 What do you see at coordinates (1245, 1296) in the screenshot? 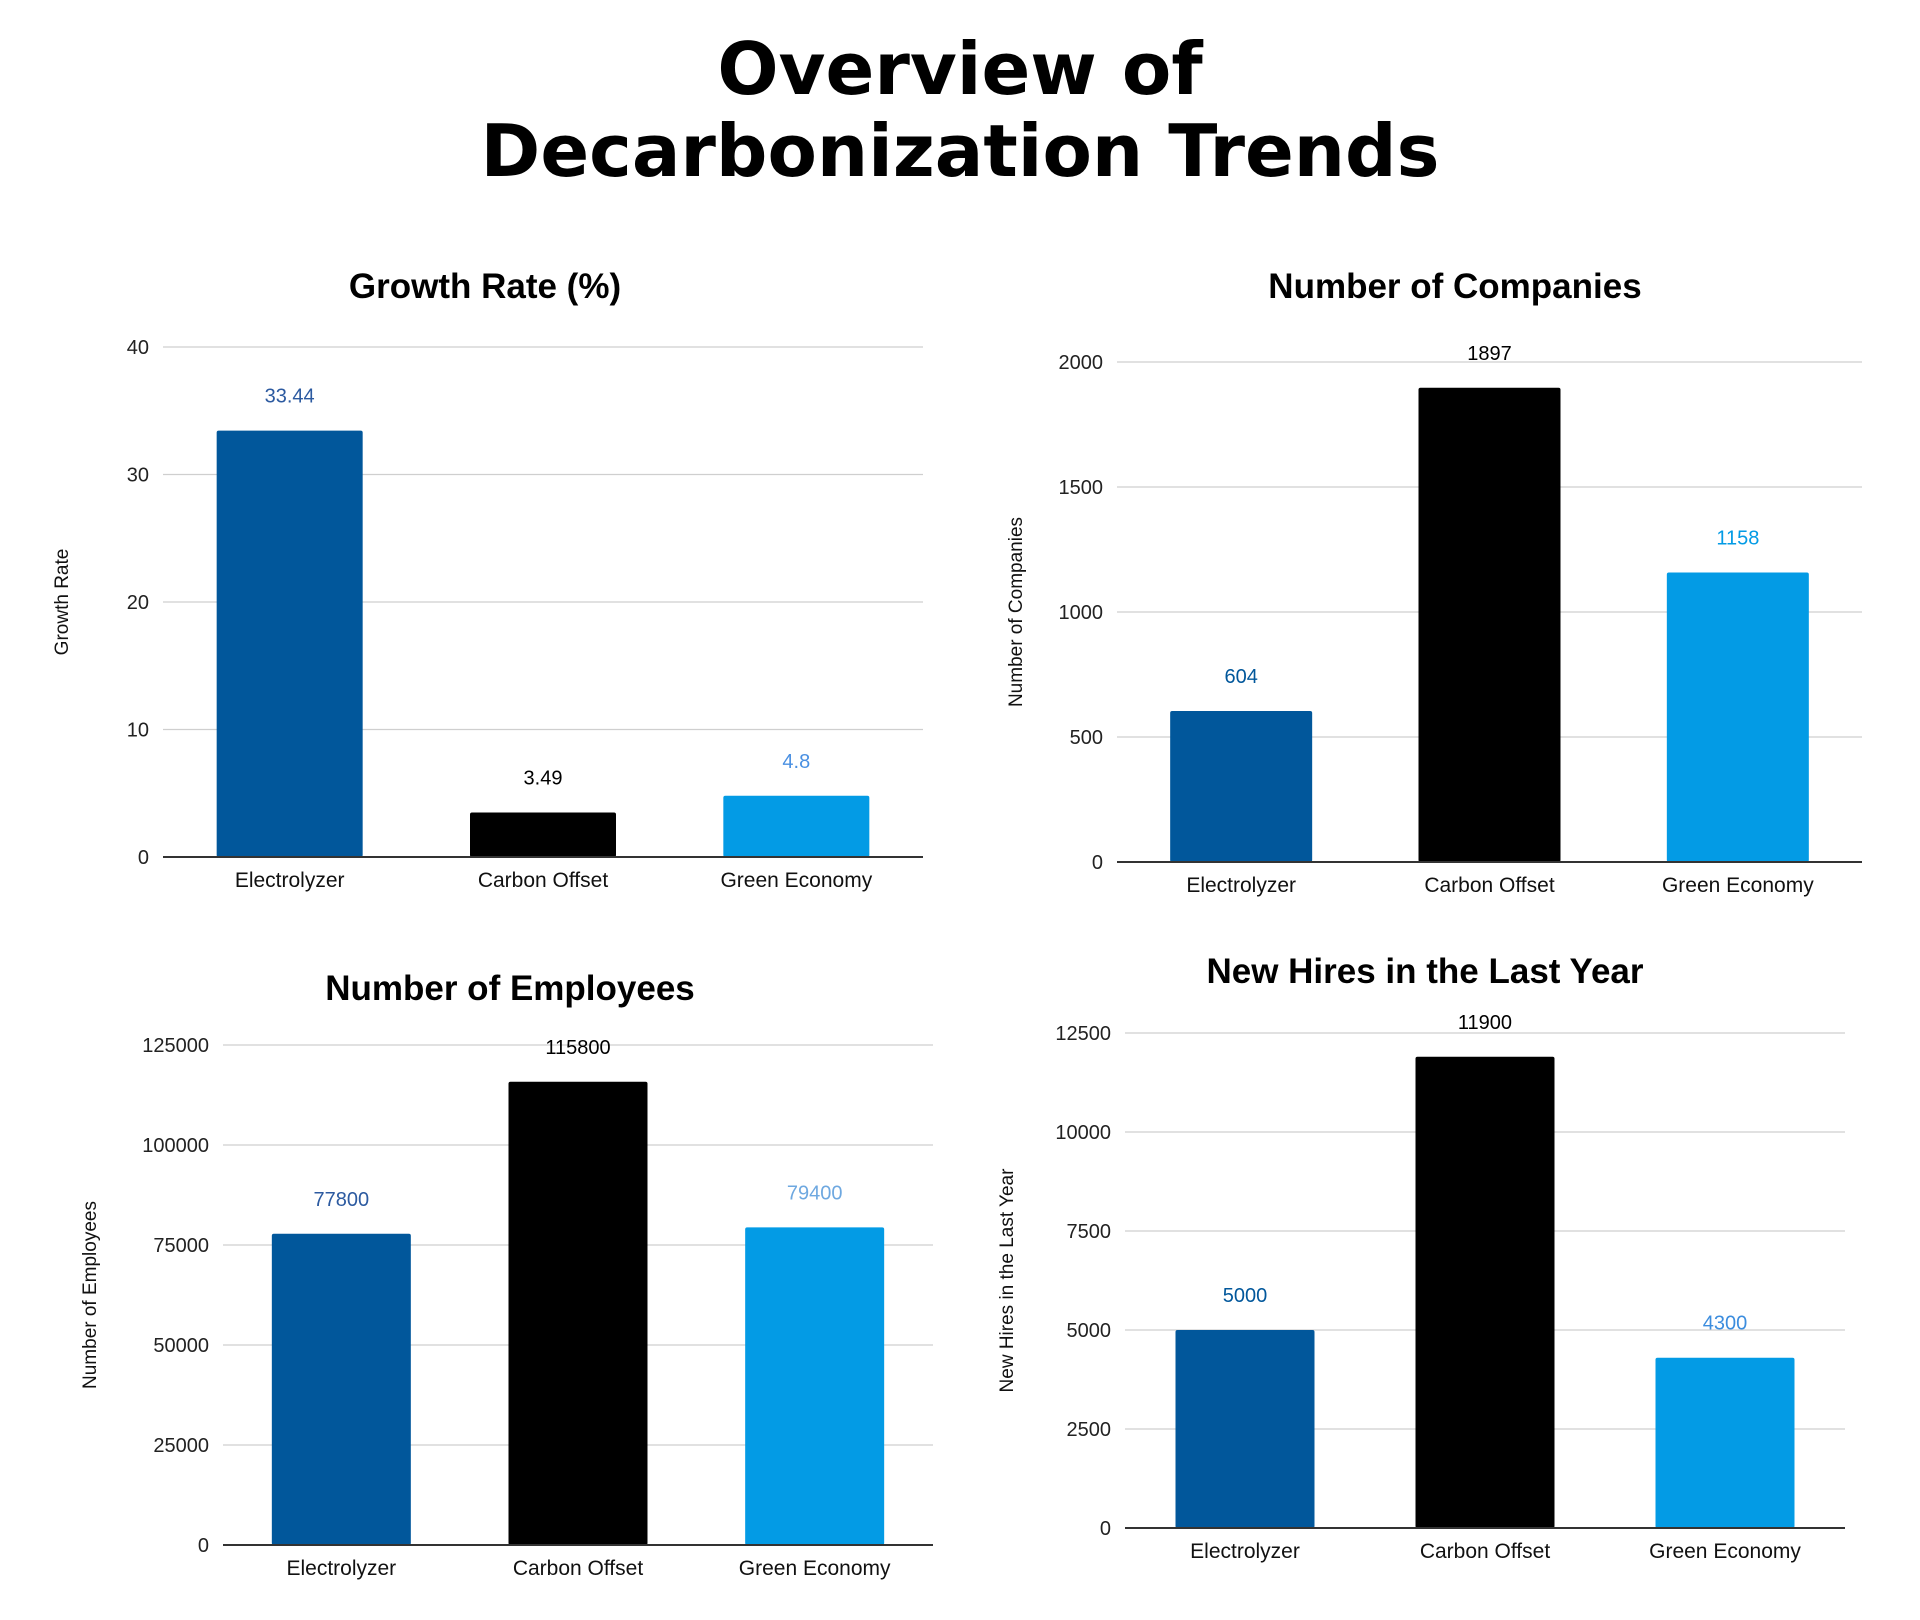
I see `new-hires-data-label: 5000` at bounding box center [1245, 1296].